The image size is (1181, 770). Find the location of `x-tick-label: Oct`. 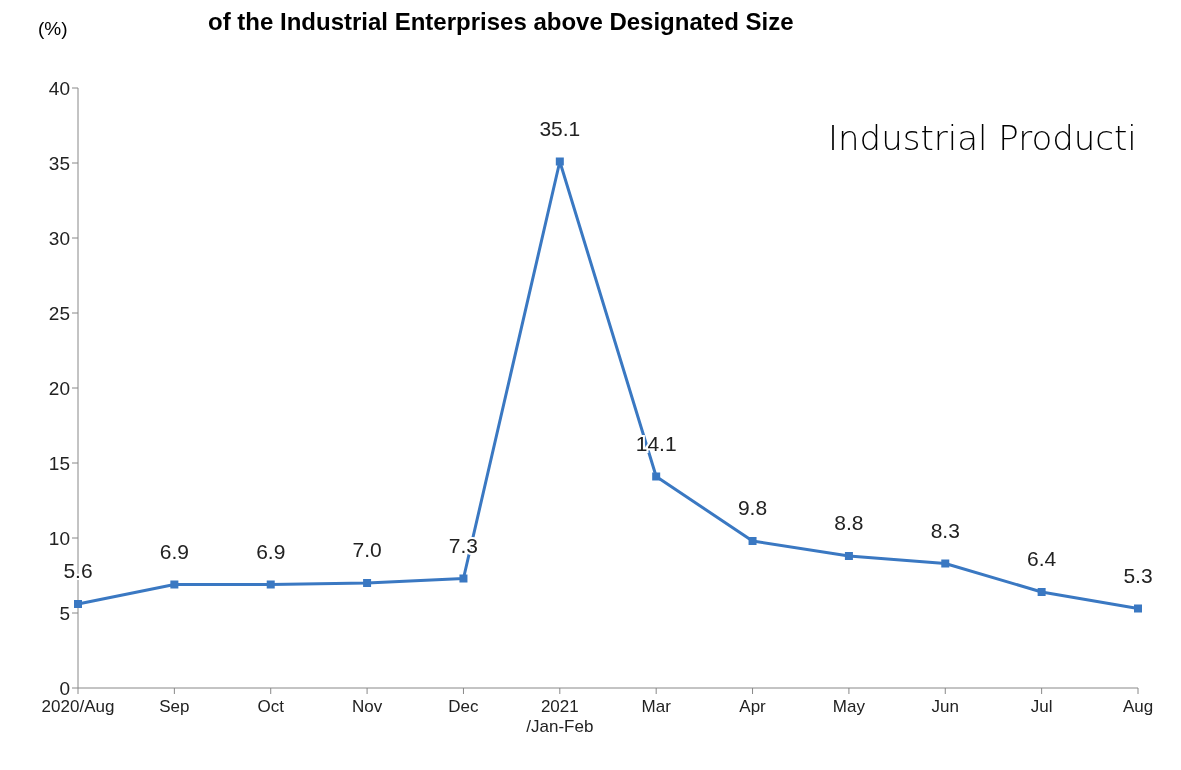

x-tick-label: Oct is located at coordinates (271, 706).